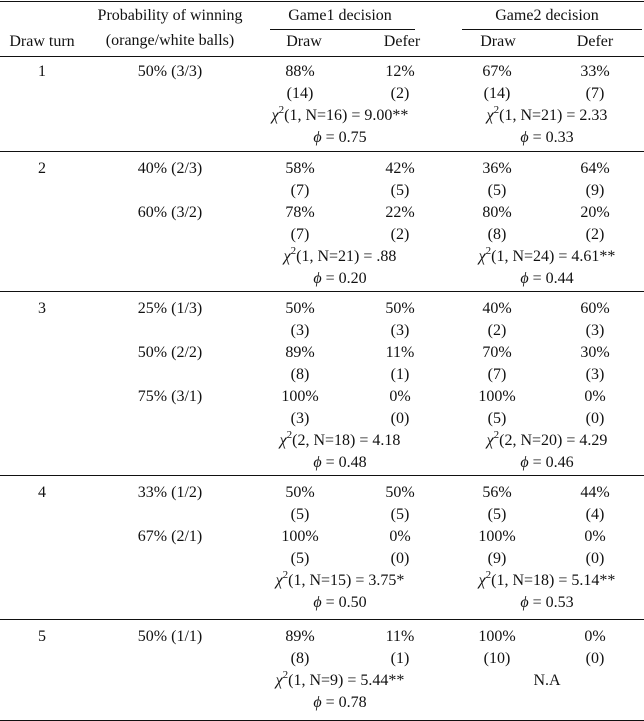  Describe the element at coordinates (497, 658) in the screenshot. I see `game2-draw-count: (10)` at that location.